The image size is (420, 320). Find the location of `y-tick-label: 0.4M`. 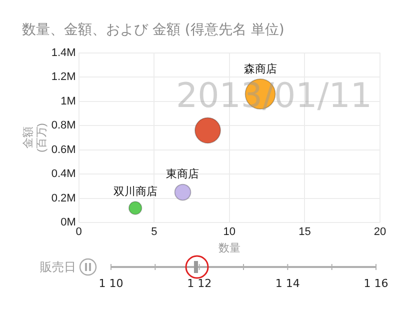

y-tick-label: 0.4M is located at coordinates (63, 174).